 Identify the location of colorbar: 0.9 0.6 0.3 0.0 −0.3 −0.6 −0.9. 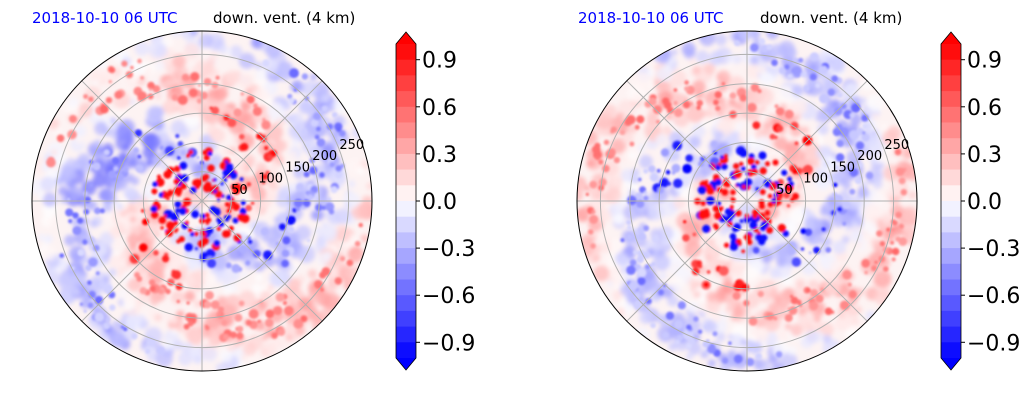
(435, 201).